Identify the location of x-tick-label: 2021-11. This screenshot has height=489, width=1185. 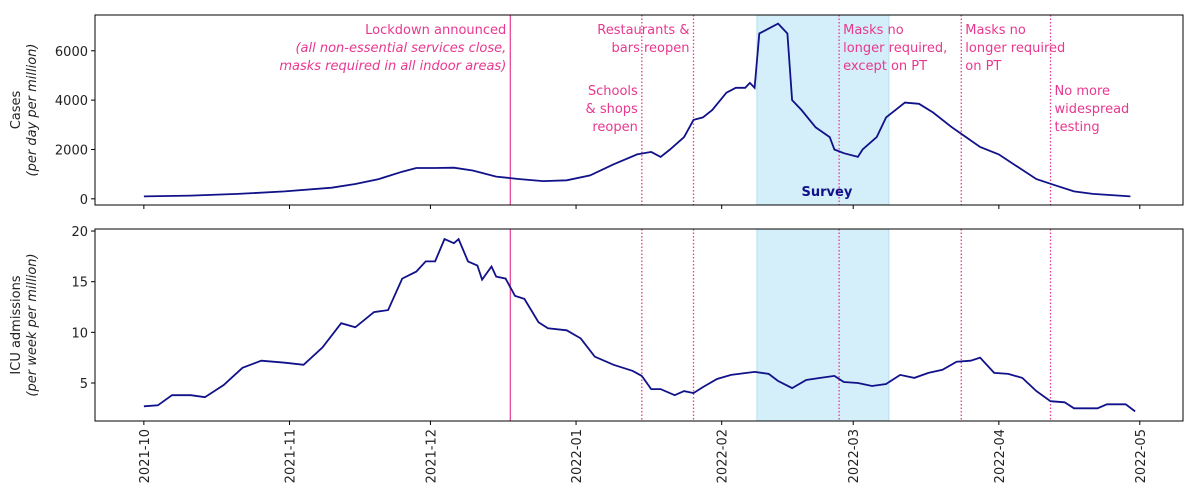
(290, 456).